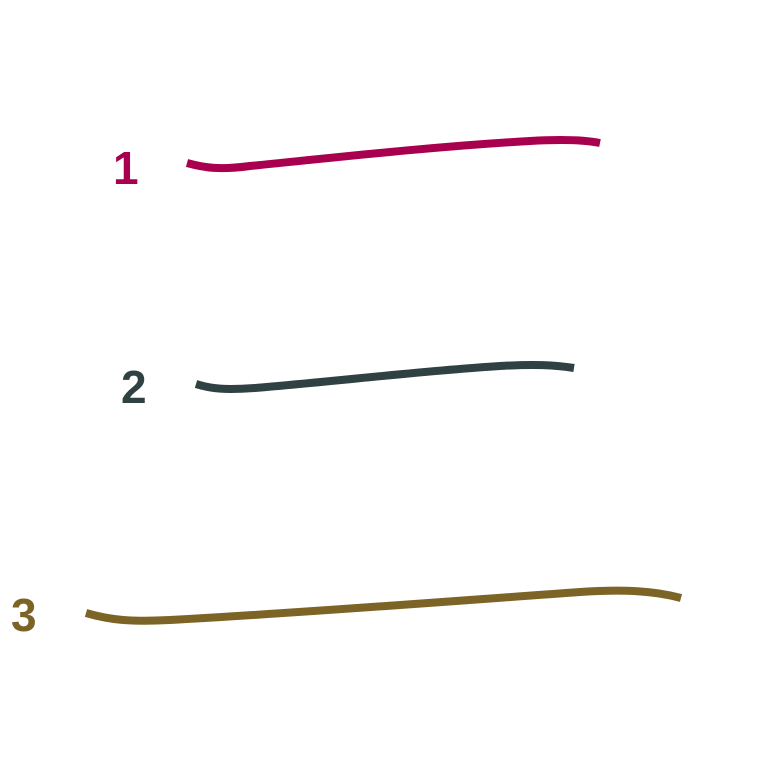 This screenshot has width=763, height=763. I want to click on stroke-3-number: 3, so click(24, 615).